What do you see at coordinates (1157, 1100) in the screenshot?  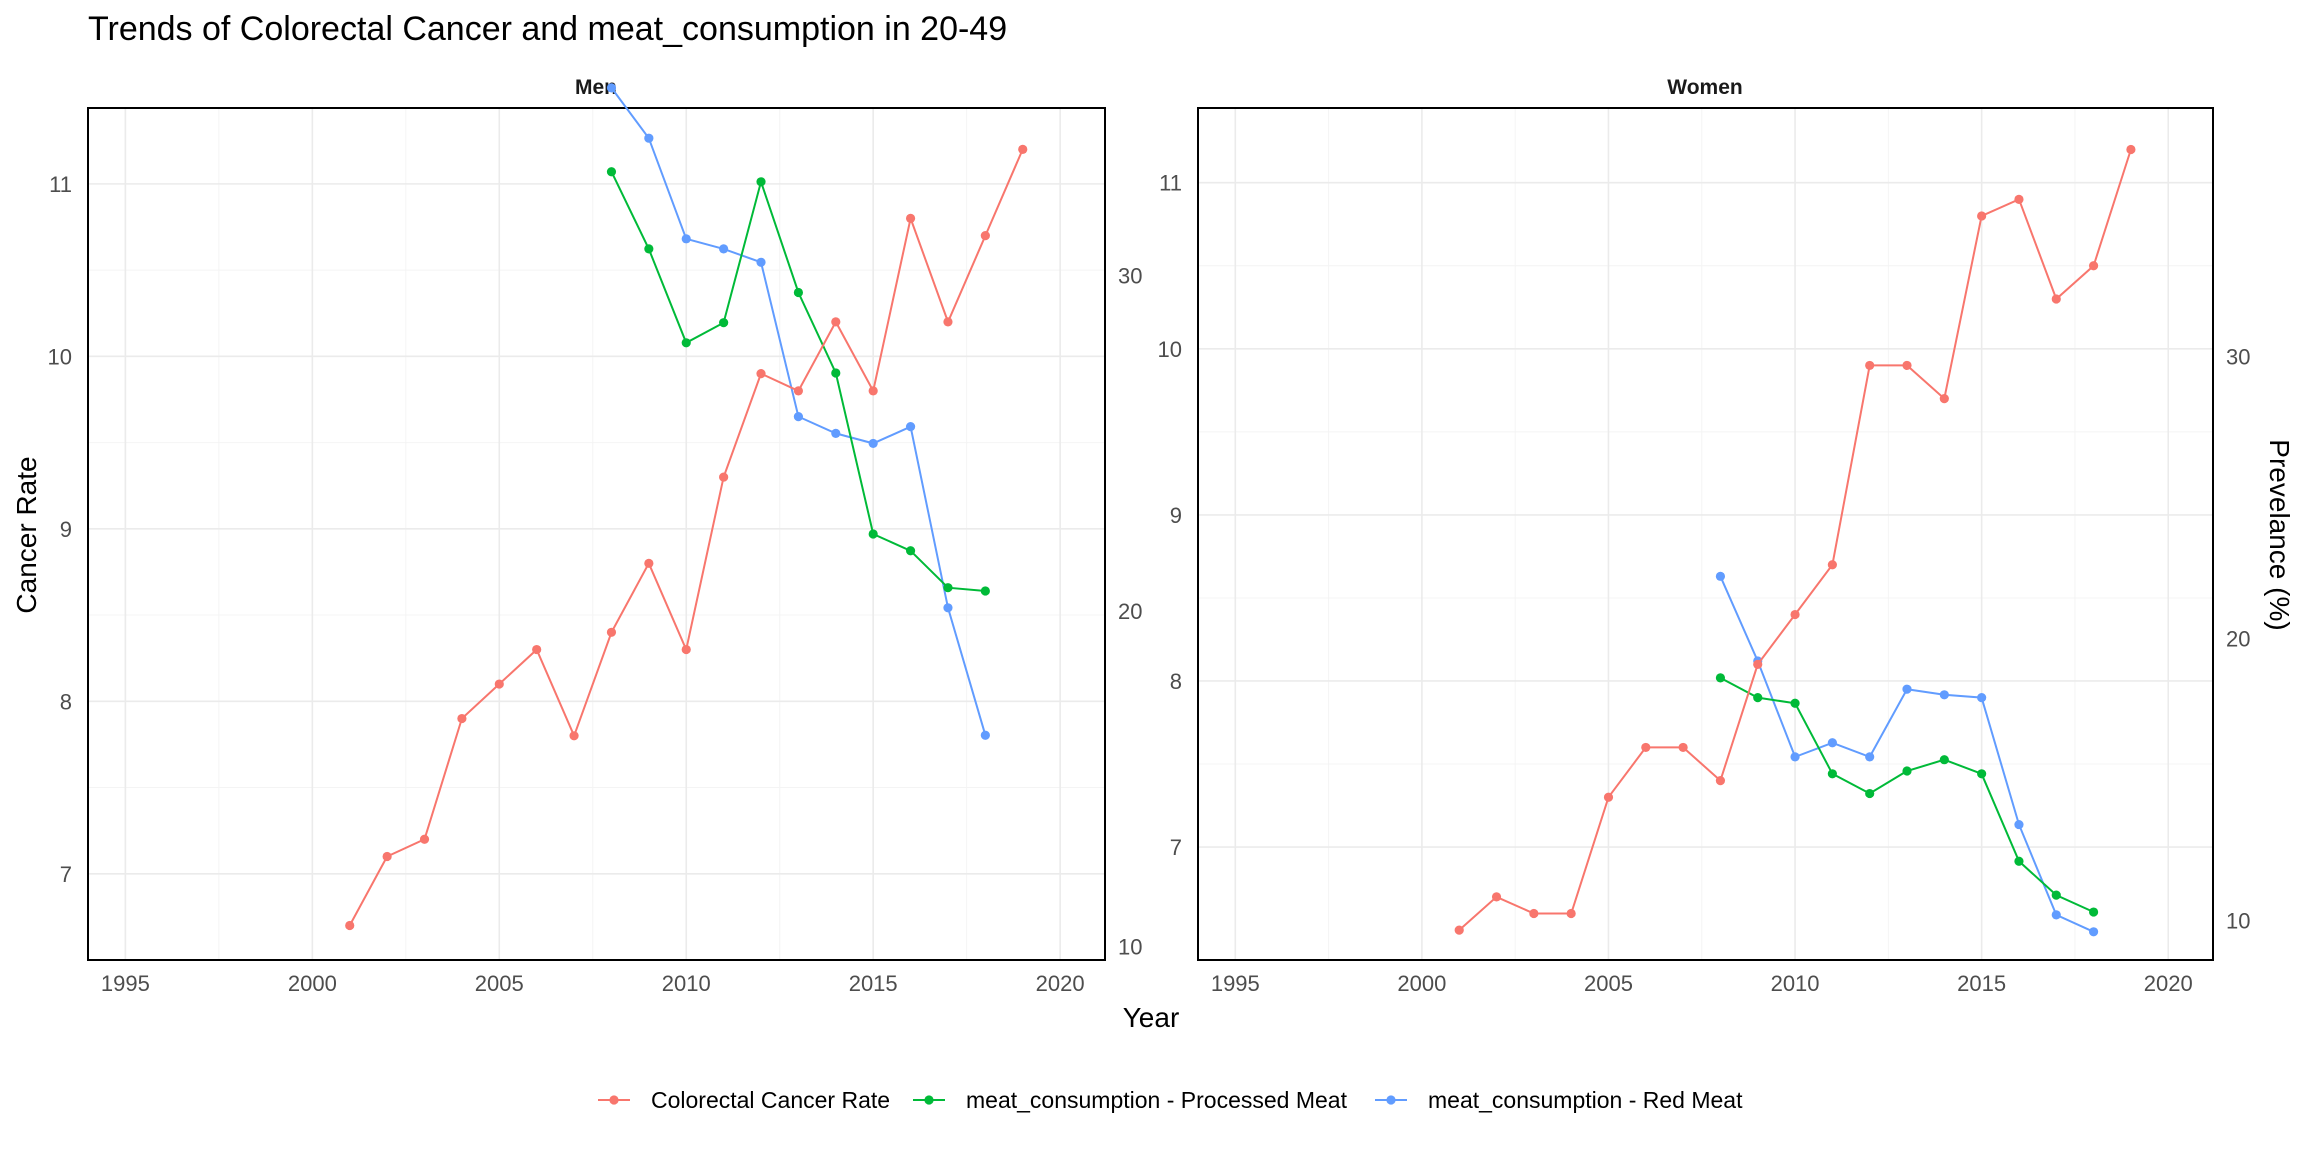 I see `legend-label: meat_consumption - Processed Meat` at bounding box center [1157, 1100].